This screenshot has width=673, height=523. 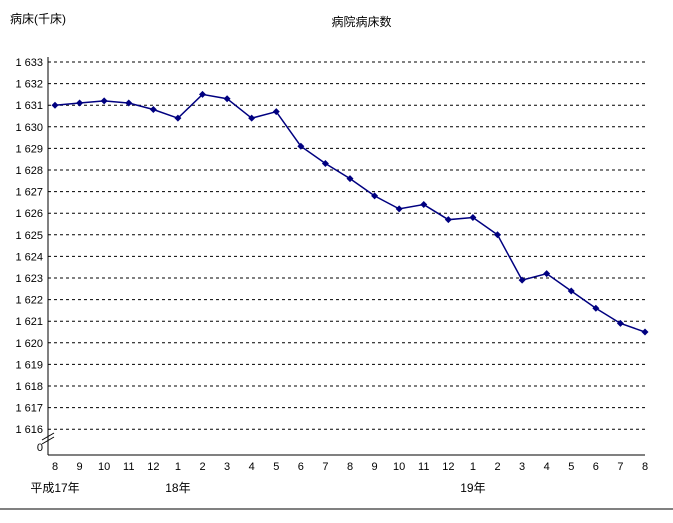 I want to click on y-tick-label: 0, so click(x=40, y=448).